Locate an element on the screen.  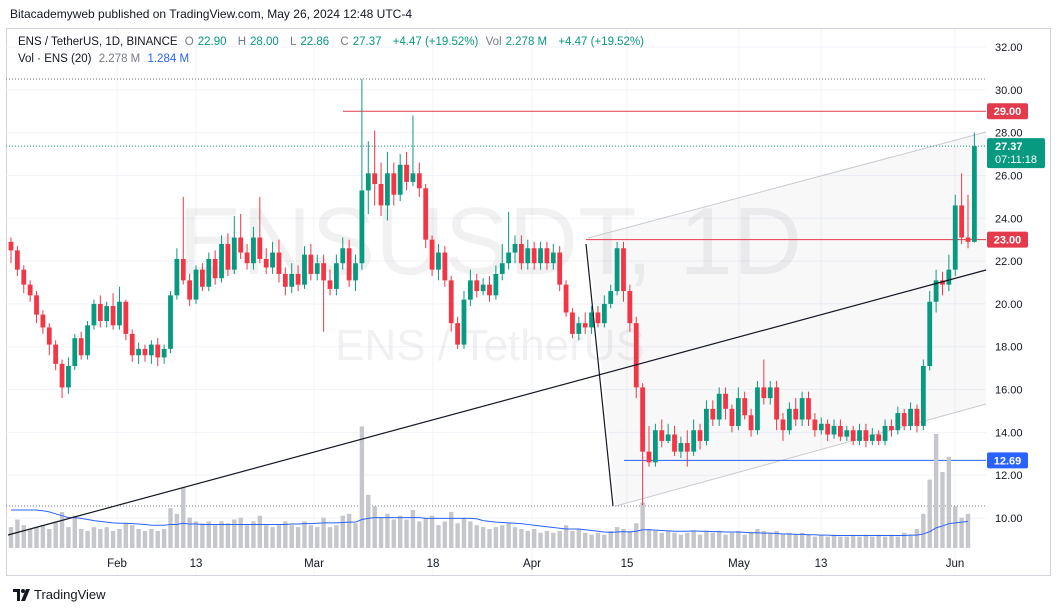
last-price-text: 27.37 is located at coordinates (1009, 147).